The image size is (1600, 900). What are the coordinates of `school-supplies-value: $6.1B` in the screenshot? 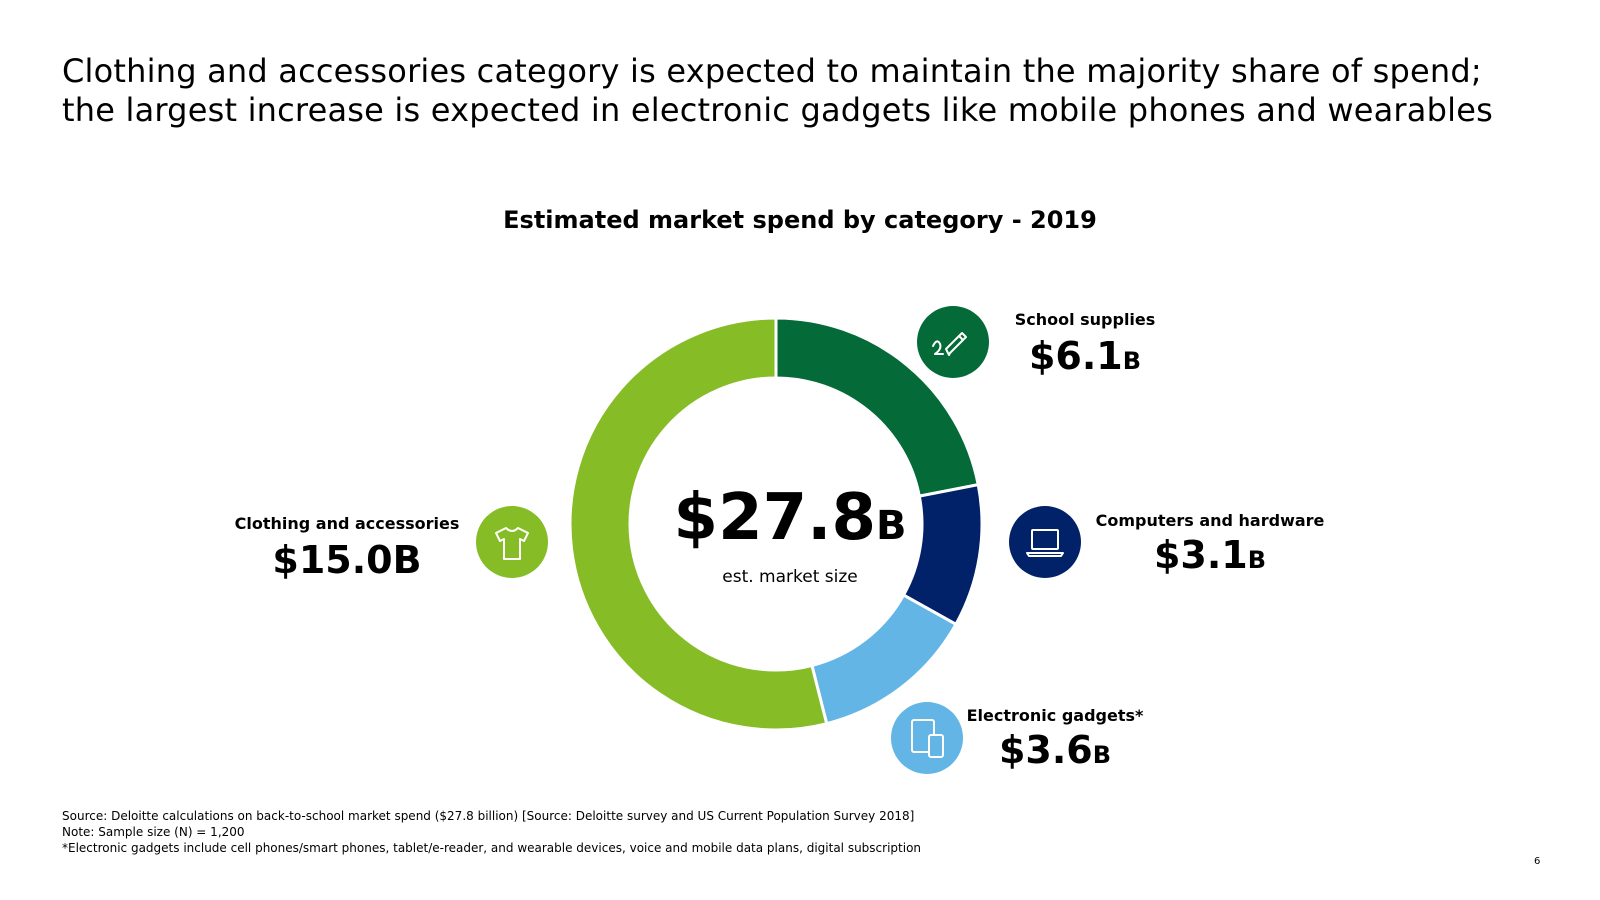 It's located at (1085, 358).